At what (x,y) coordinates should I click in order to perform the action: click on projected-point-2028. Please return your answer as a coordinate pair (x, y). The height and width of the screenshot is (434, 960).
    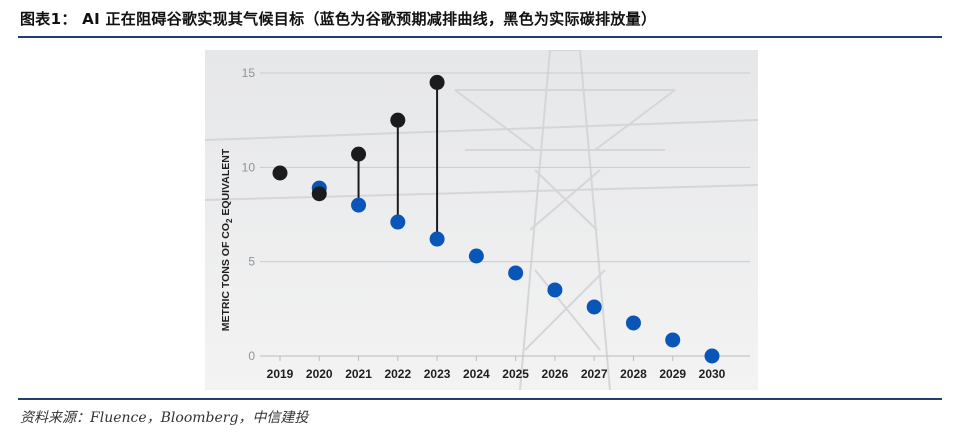
    Looking at the image, I should click on (633, 323).